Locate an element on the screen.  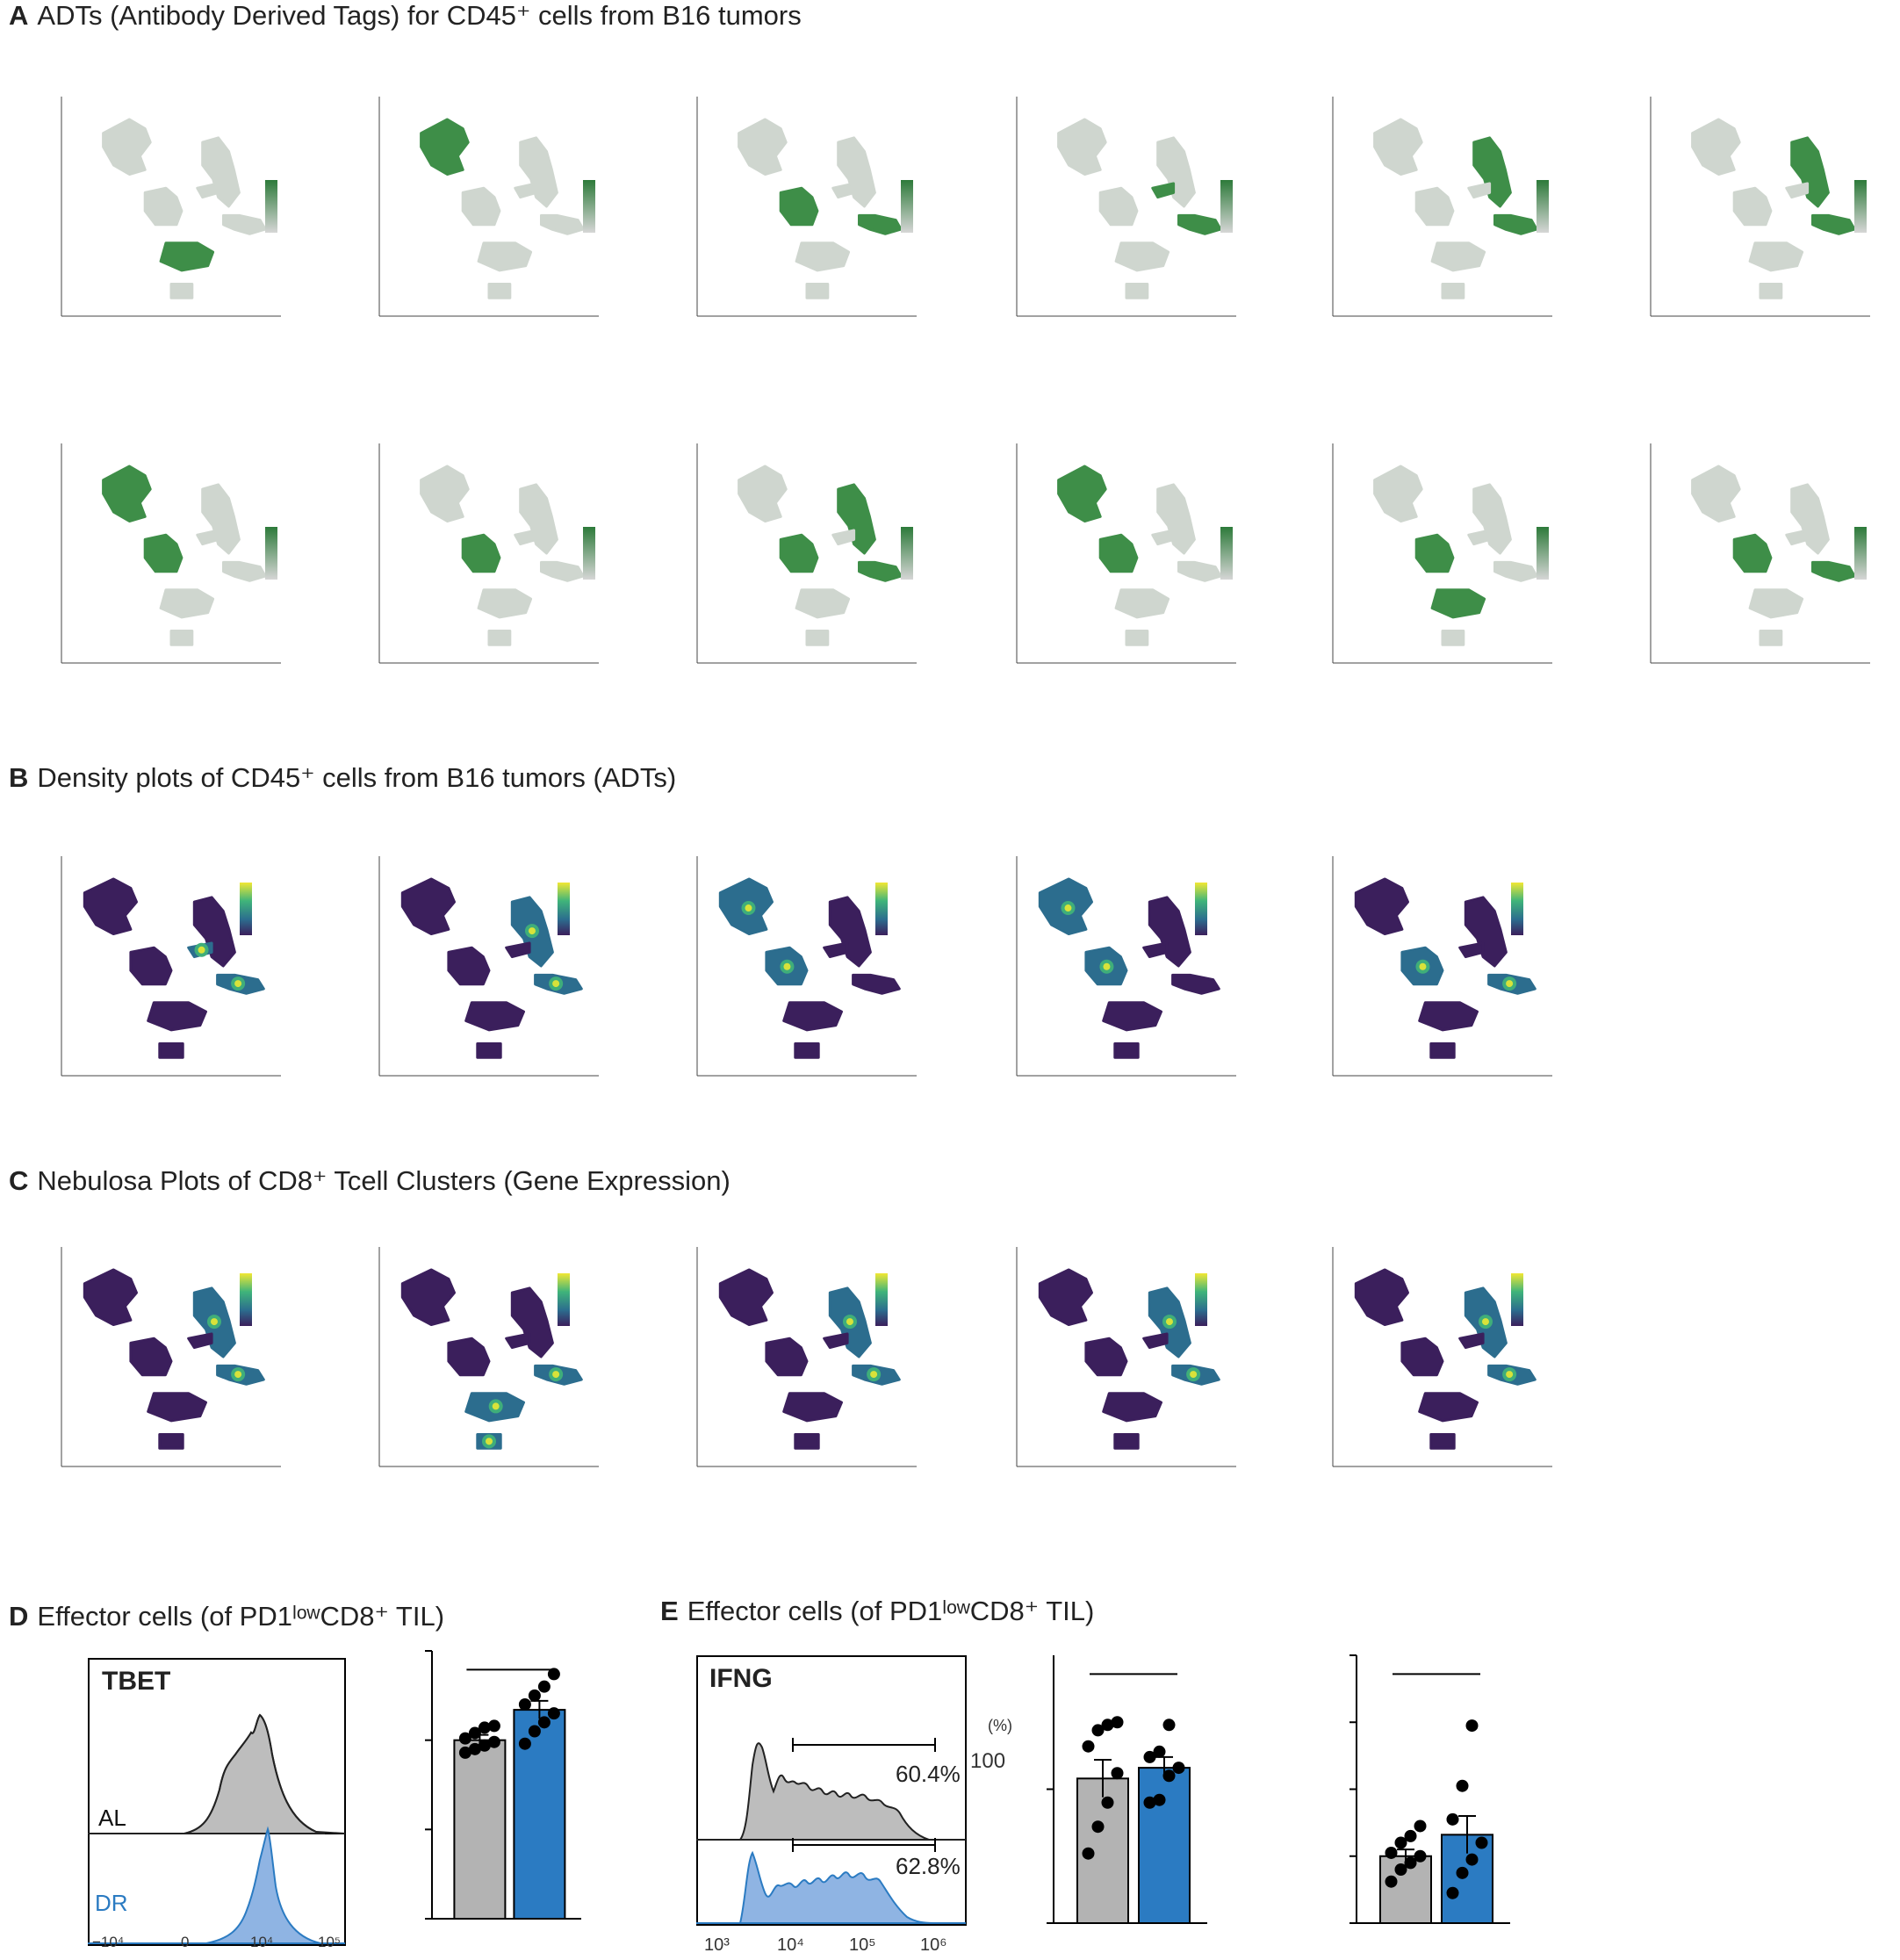
ifng-histogram is located at coordinates (831, 1790).